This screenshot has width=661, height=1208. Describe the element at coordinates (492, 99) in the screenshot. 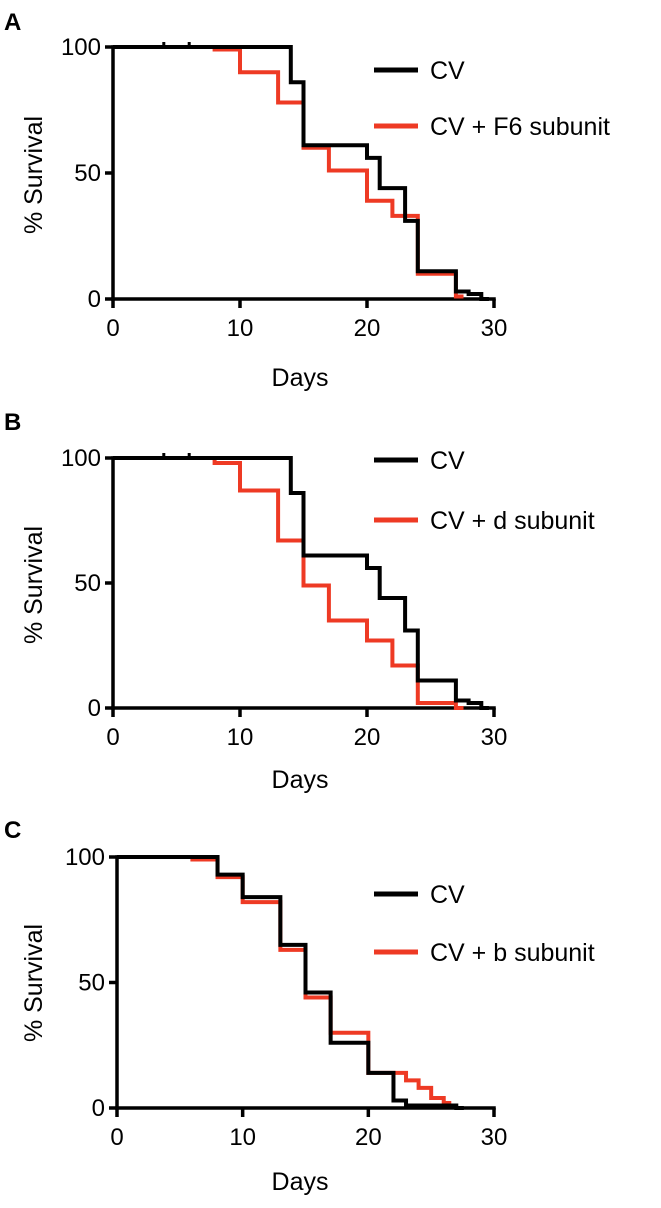

I see `legend: CV CV + F6 subunit` at that location.